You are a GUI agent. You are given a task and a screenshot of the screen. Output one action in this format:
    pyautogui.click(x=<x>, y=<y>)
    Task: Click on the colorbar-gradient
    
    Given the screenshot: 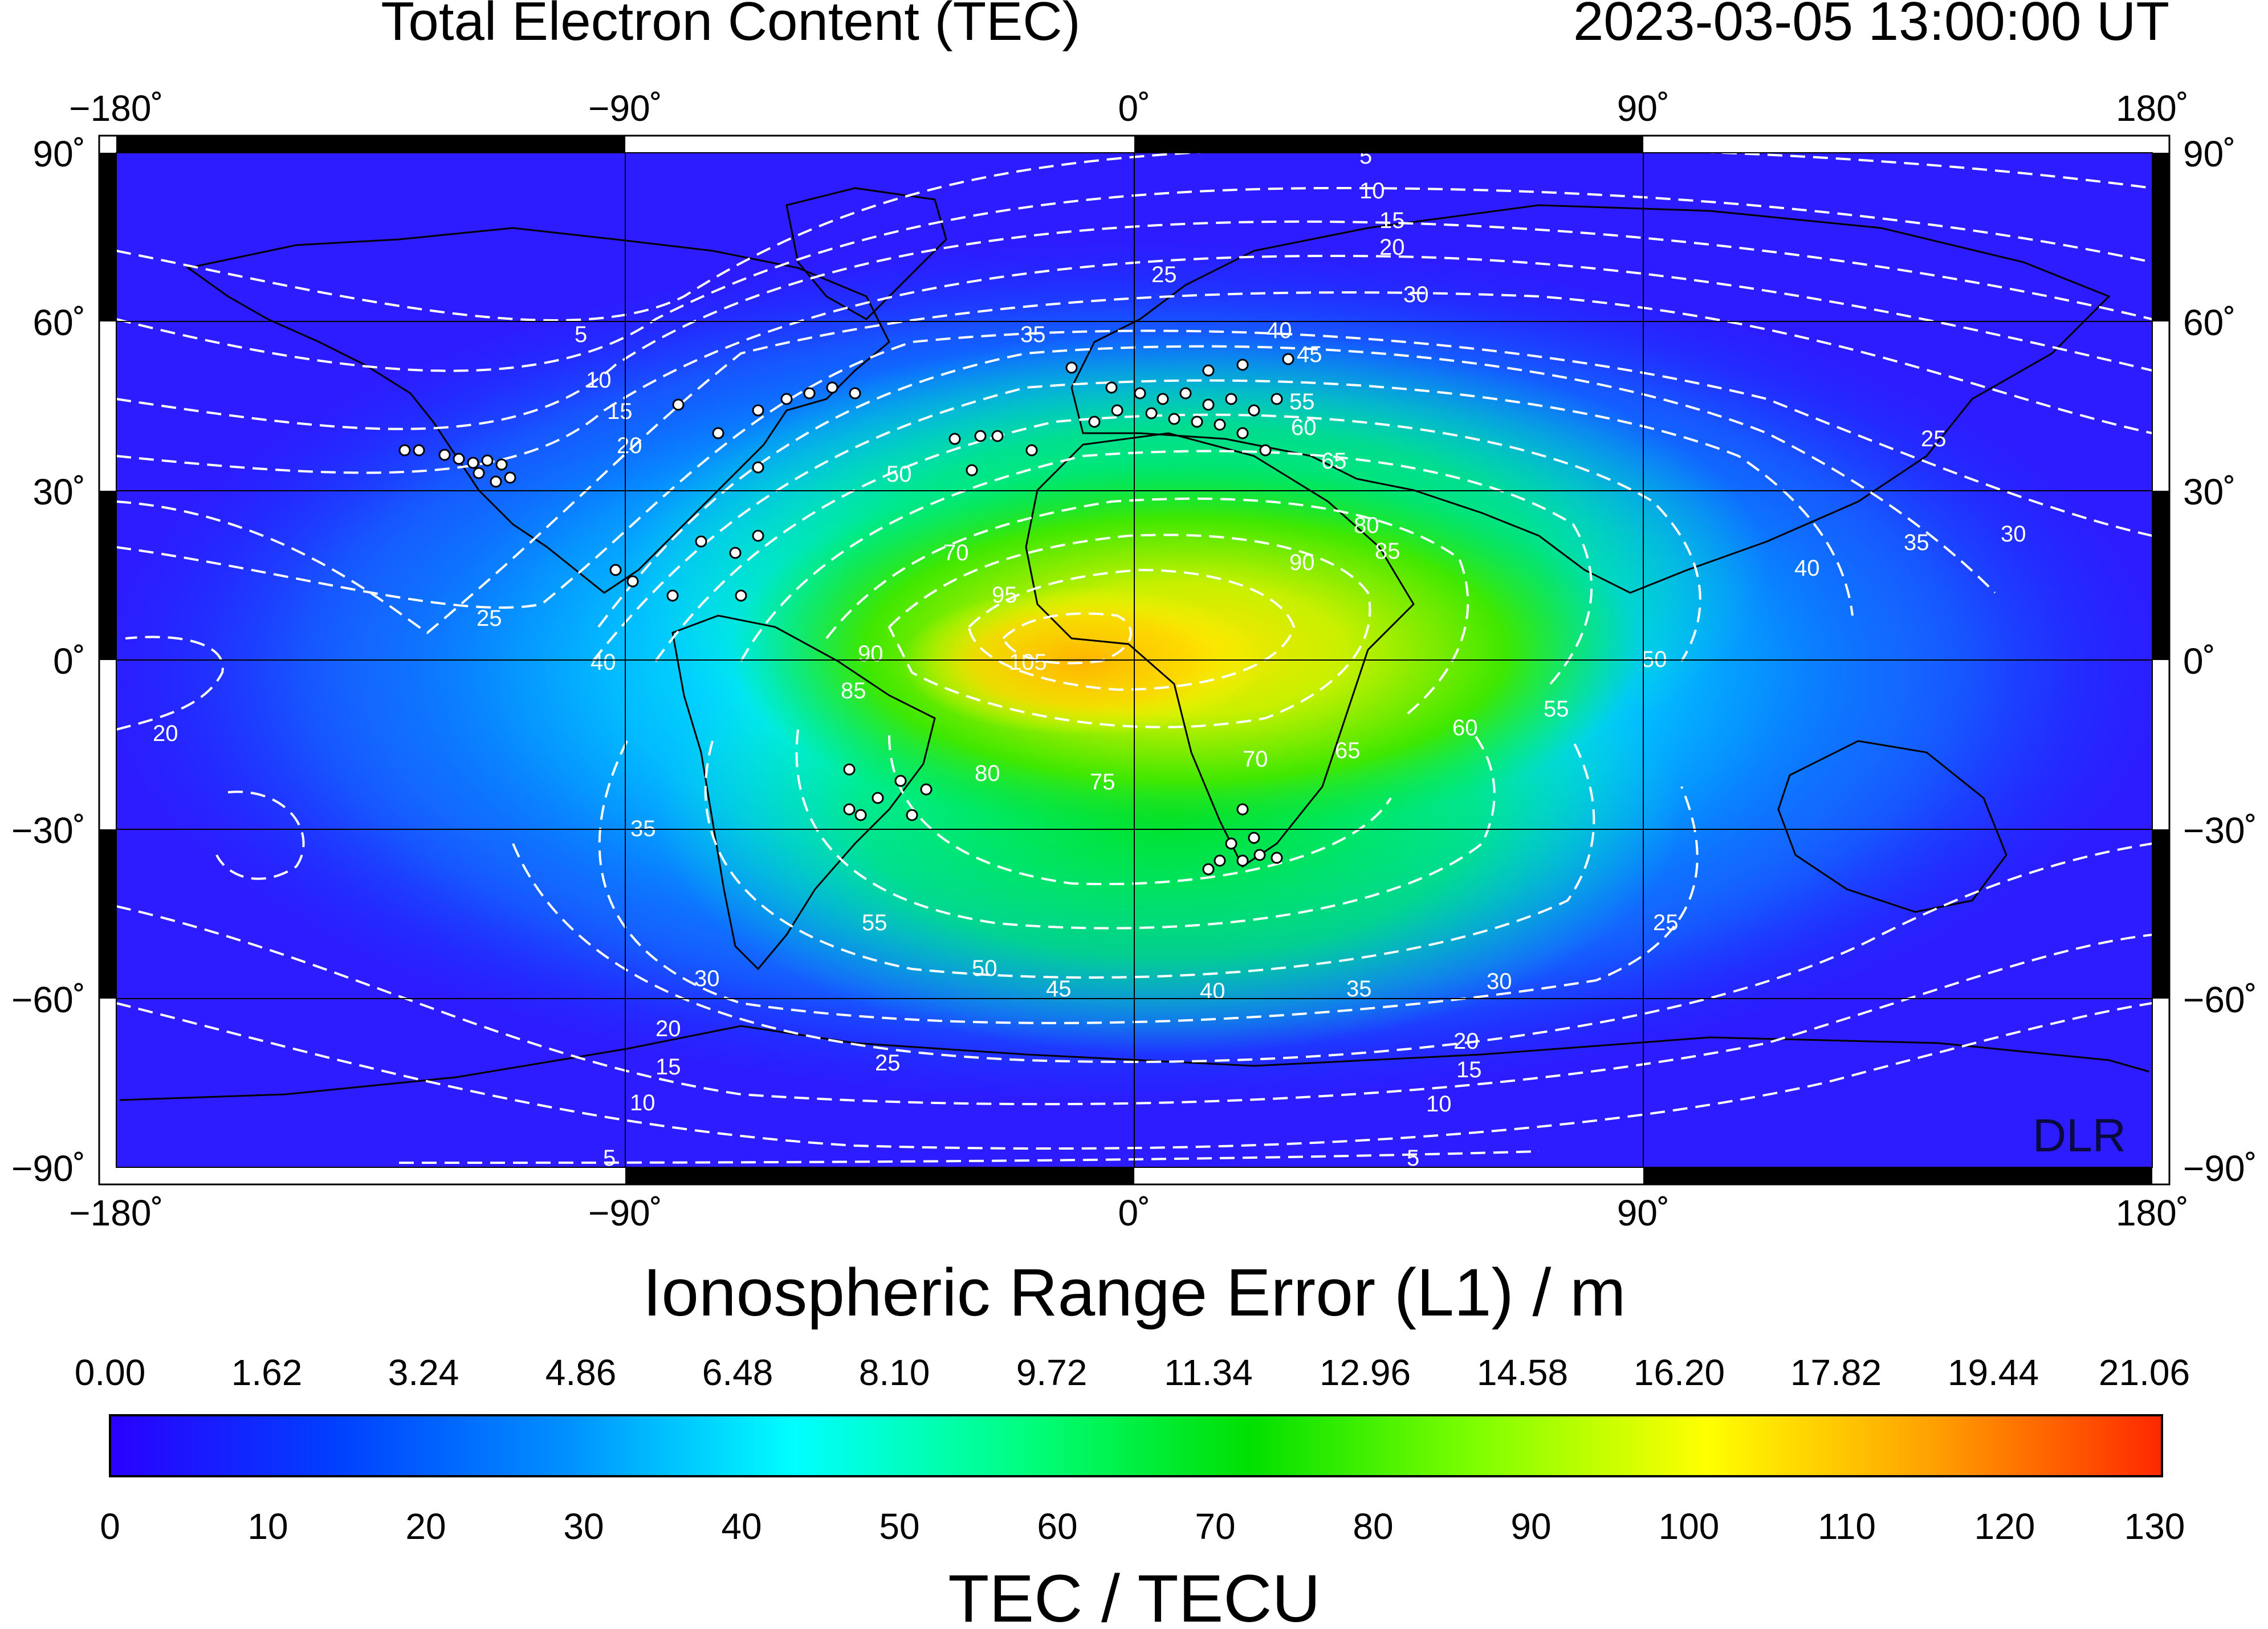 What is the action you would take?
    pyautogui.click(x=1136, y=1445)
    